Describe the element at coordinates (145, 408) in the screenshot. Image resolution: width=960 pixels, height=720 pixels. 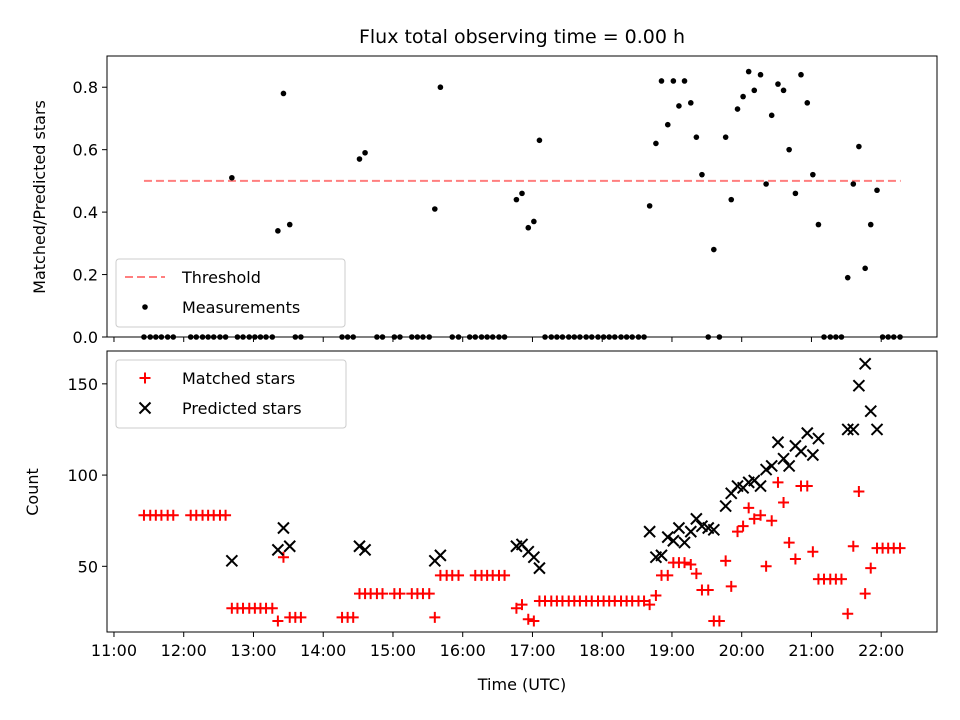
I see `predicted-legend-swatch` at that location.